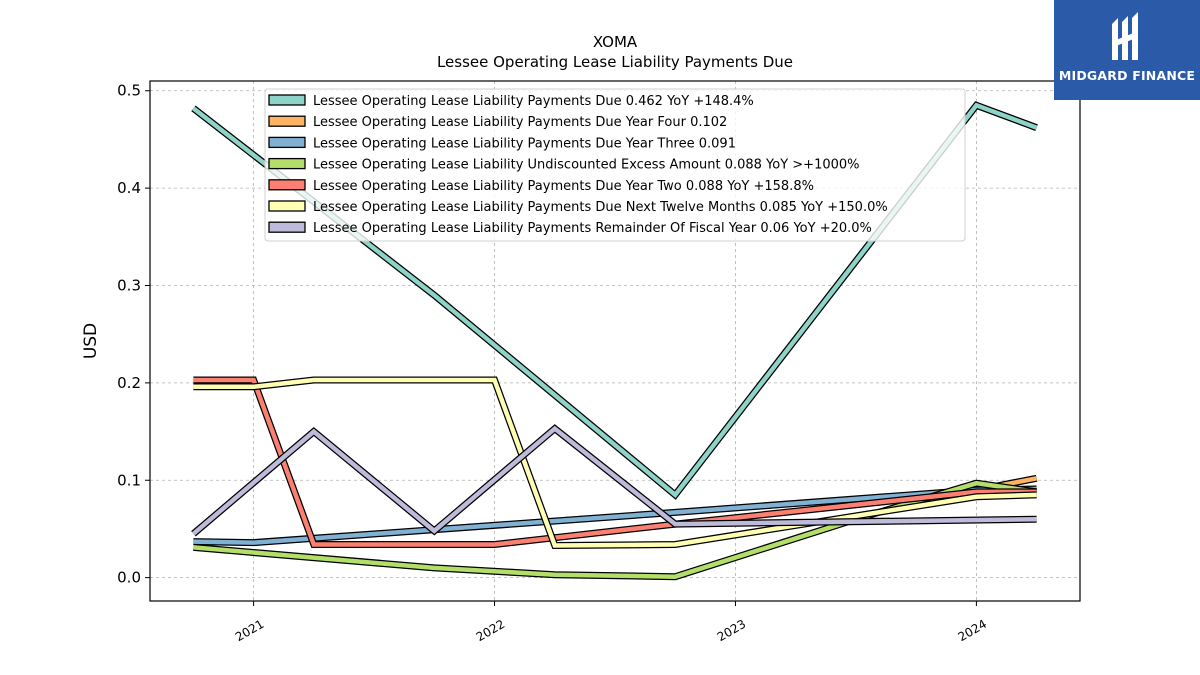  What do you see at coordinates (490, 630) in the screenshot?
I see `x-tick-label: 2022` at bounding box center [490, 630].